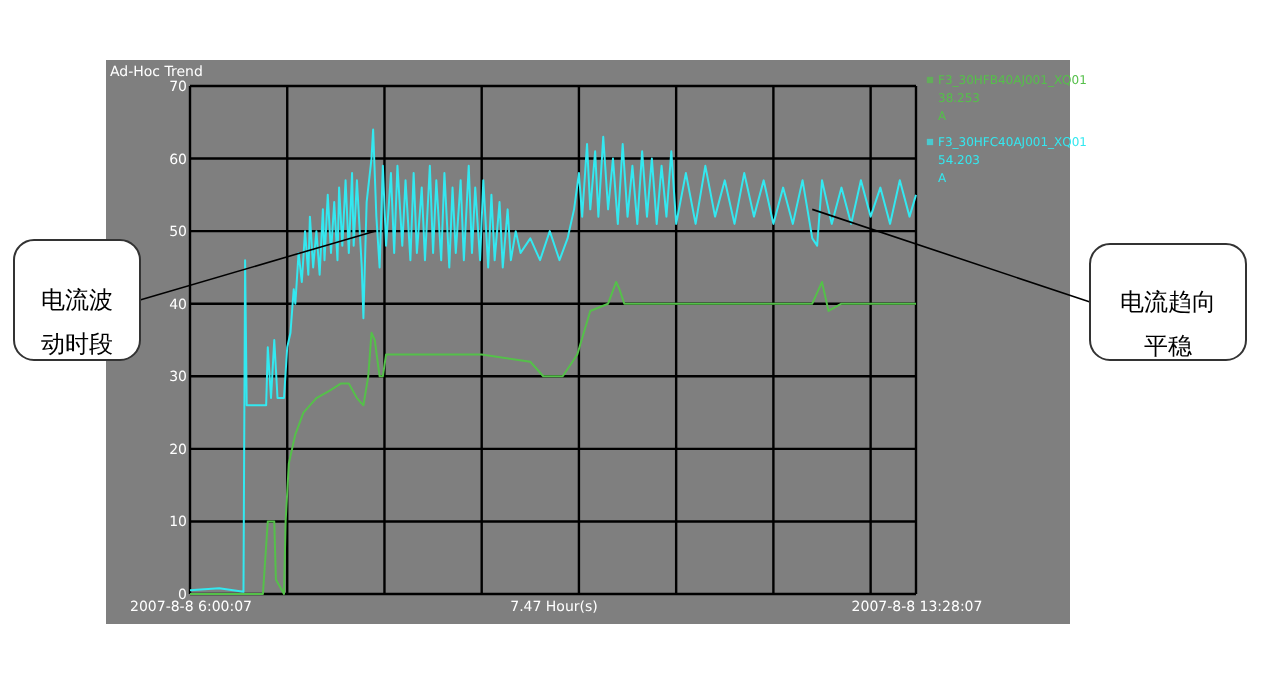 This screenshot has height=700, width=1286. What do you see at coordinates (1168, 324) in the screenshot?
I see `annotation: 电流趋向平稳` at bounding box center [1168, 324].